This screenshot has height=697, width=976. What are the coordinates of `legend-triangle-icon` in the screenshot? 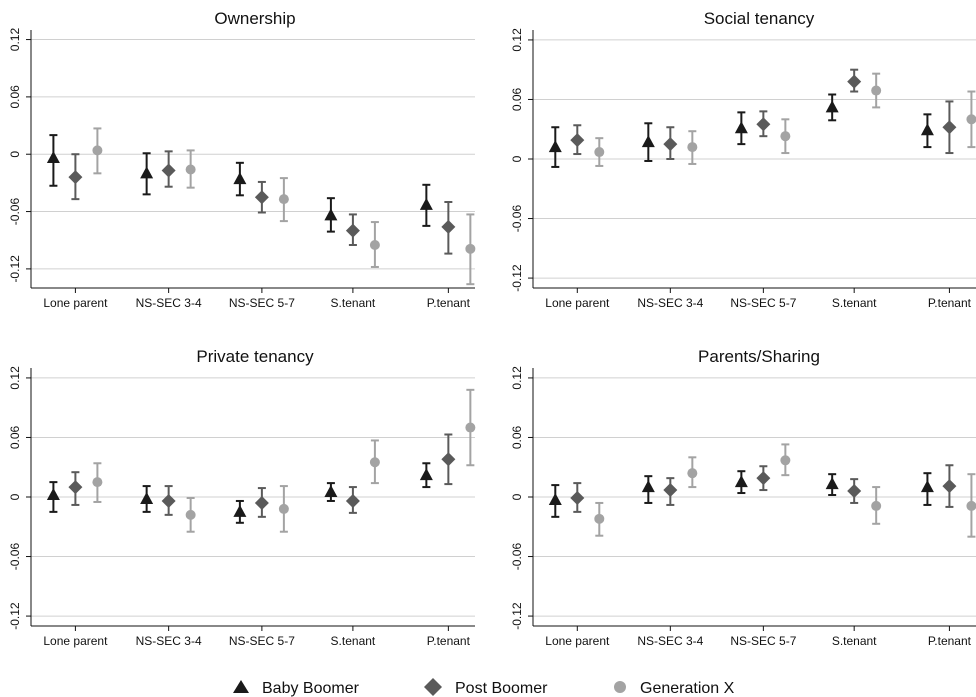 It's located at (241, 686).